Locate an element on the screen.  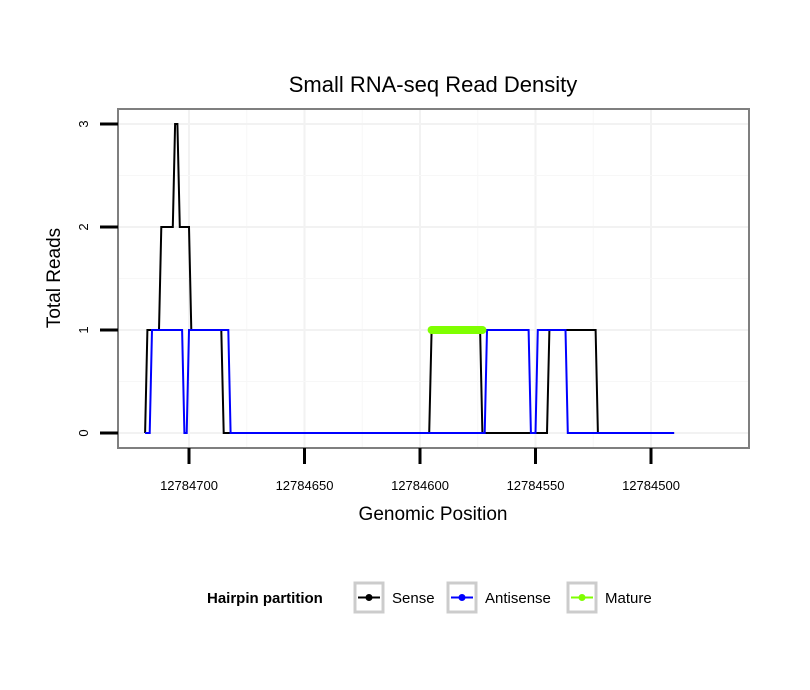
x-axis-label: Genomic Position is located at coordinates (433, 514).